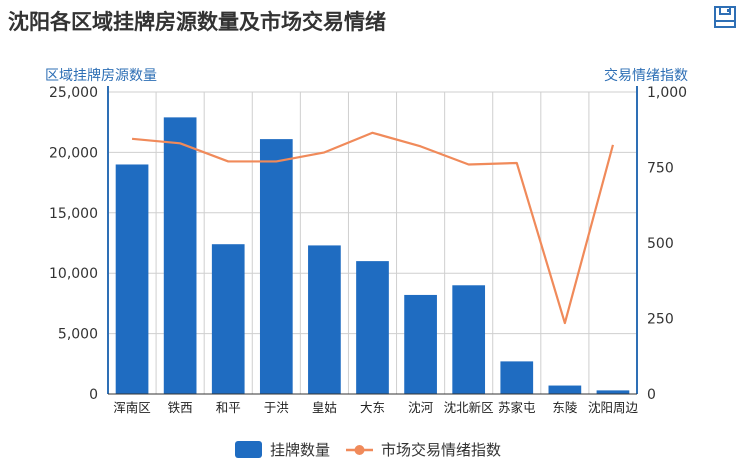  What do you see at coordinates (180, 256) in the screenshot?
I see `bar-铁西` at bounding box center [180, 256].